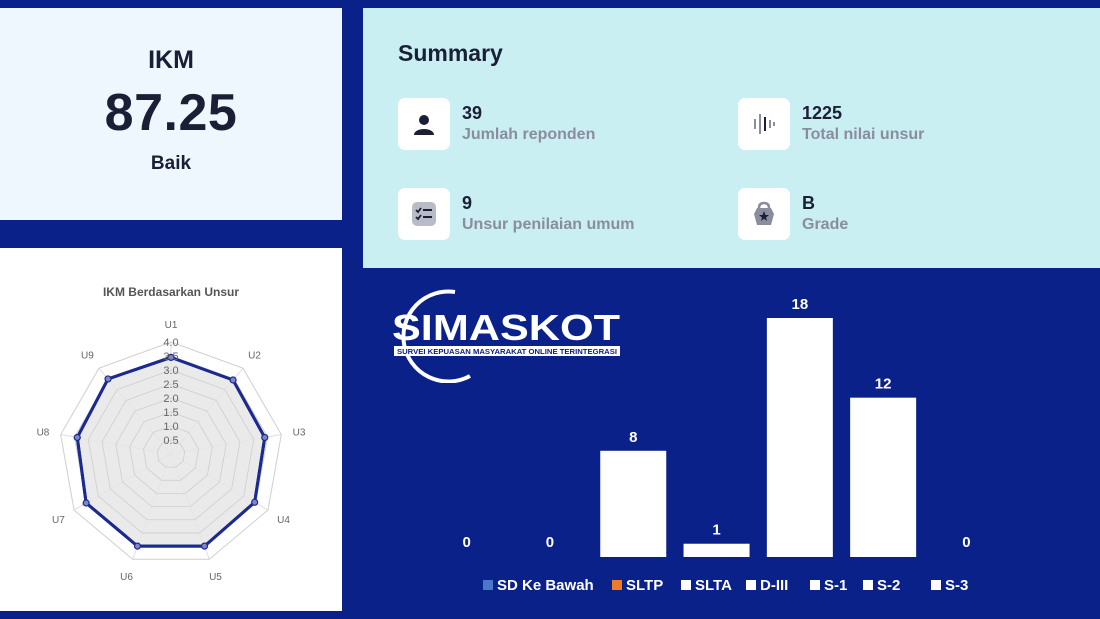 The image size is (1100, 619). I want to click on logo-text: SIMASKOT, so click(506, 327).